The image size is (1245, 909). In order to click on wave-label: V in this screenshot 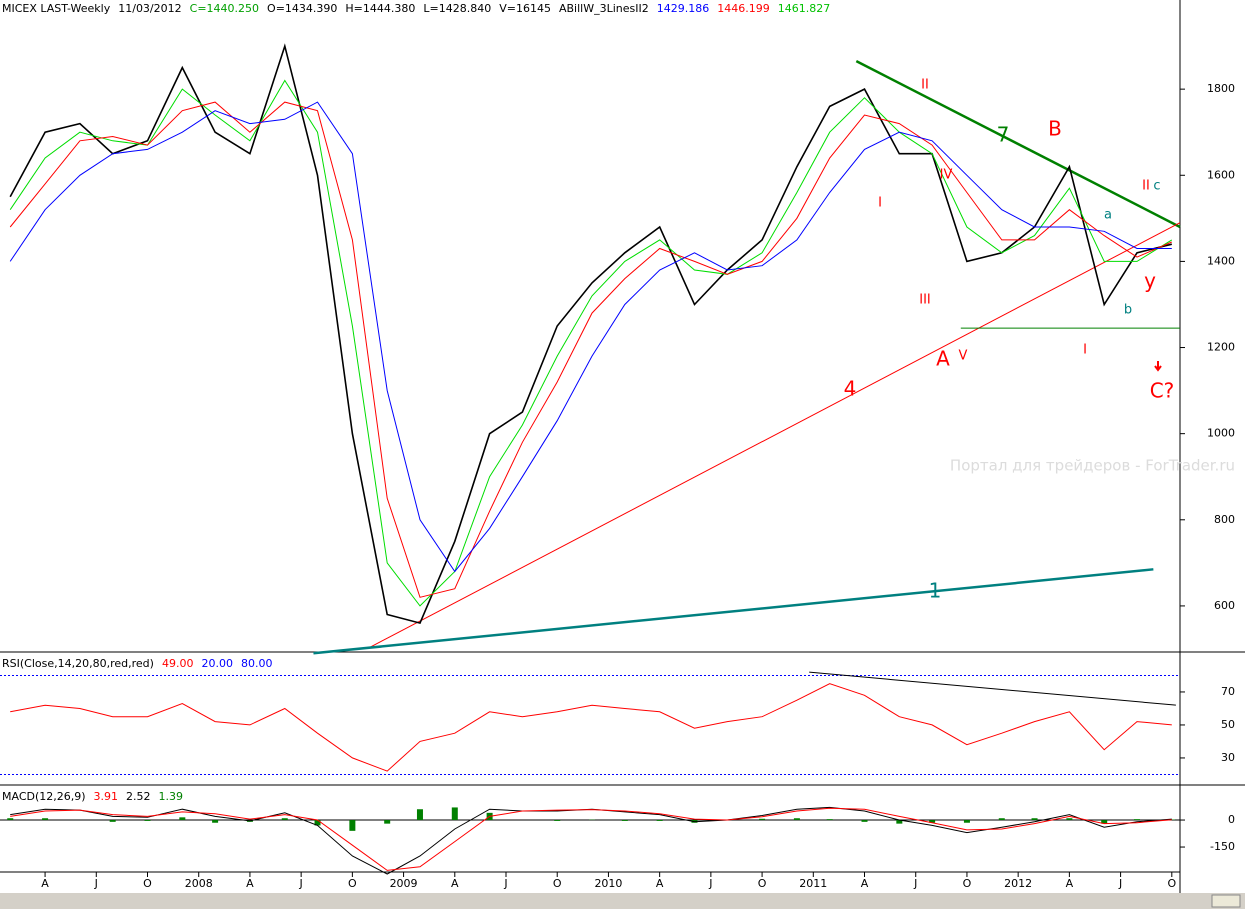, I will do `click(963, 356)`.